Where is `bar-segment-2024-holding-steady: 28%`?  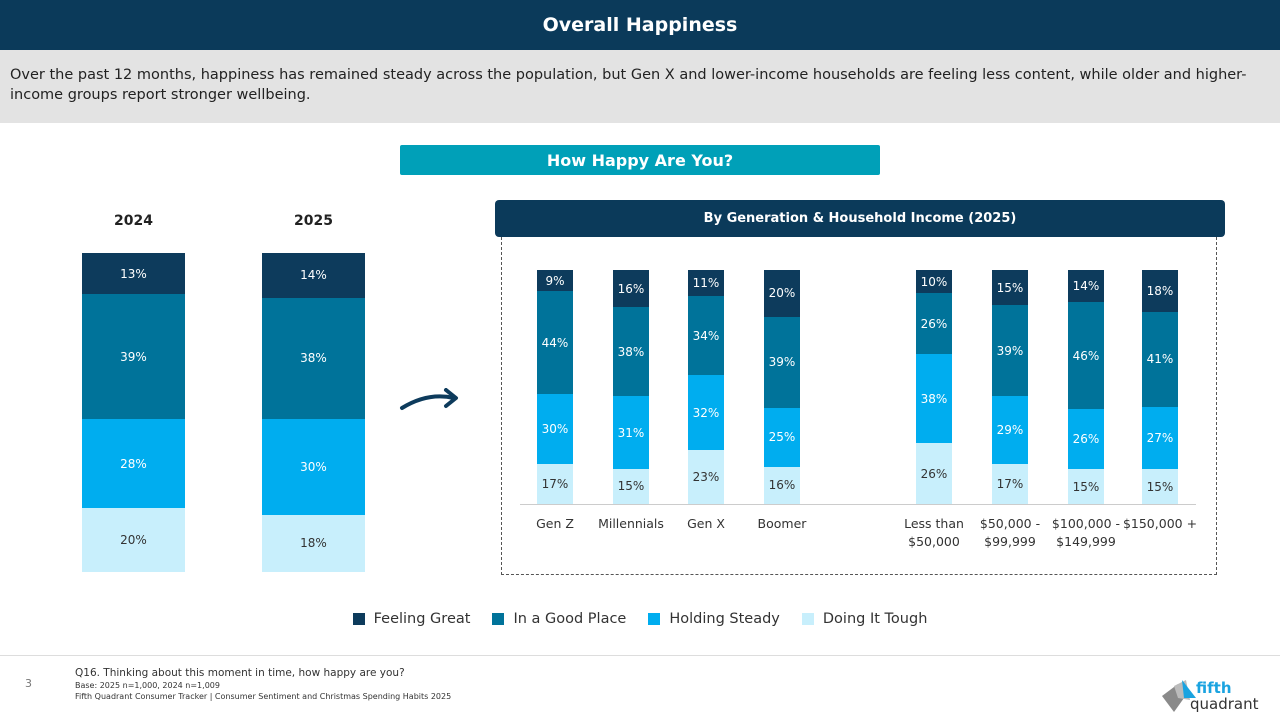 bar-segment-2024-holding-steady: 28% is located at coordinates (133, 463).